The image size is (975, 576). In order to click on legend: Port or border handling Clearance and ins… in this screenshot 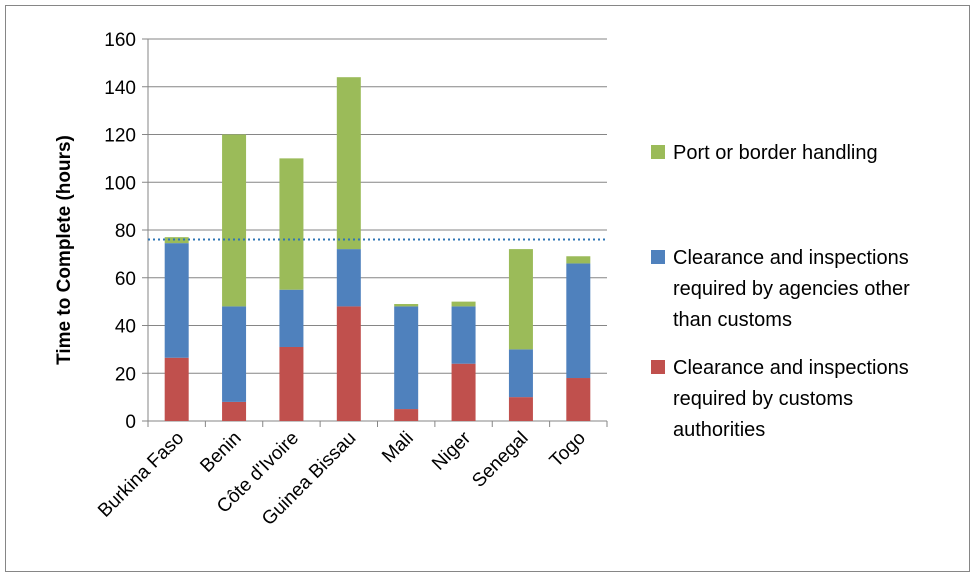, I will do `click(780, 291)`.